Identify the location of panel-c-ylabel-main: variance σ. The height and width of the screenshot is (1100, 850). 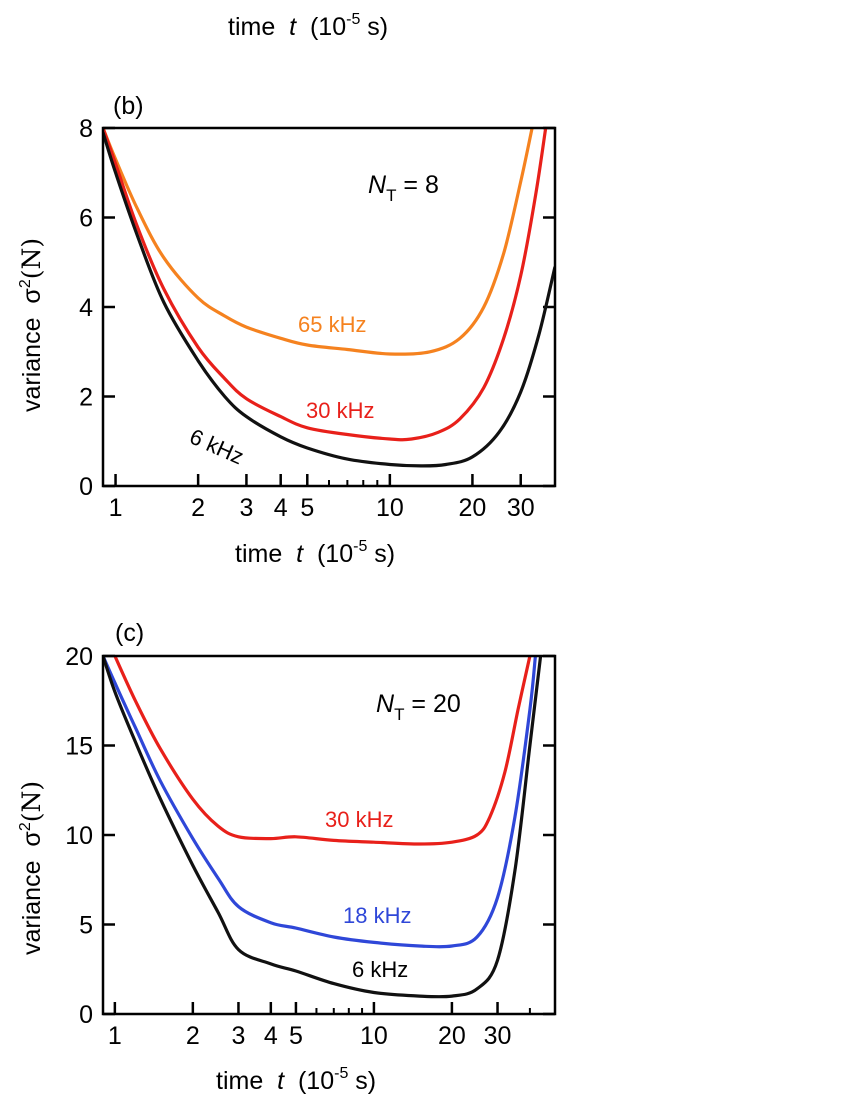
(32, 893).